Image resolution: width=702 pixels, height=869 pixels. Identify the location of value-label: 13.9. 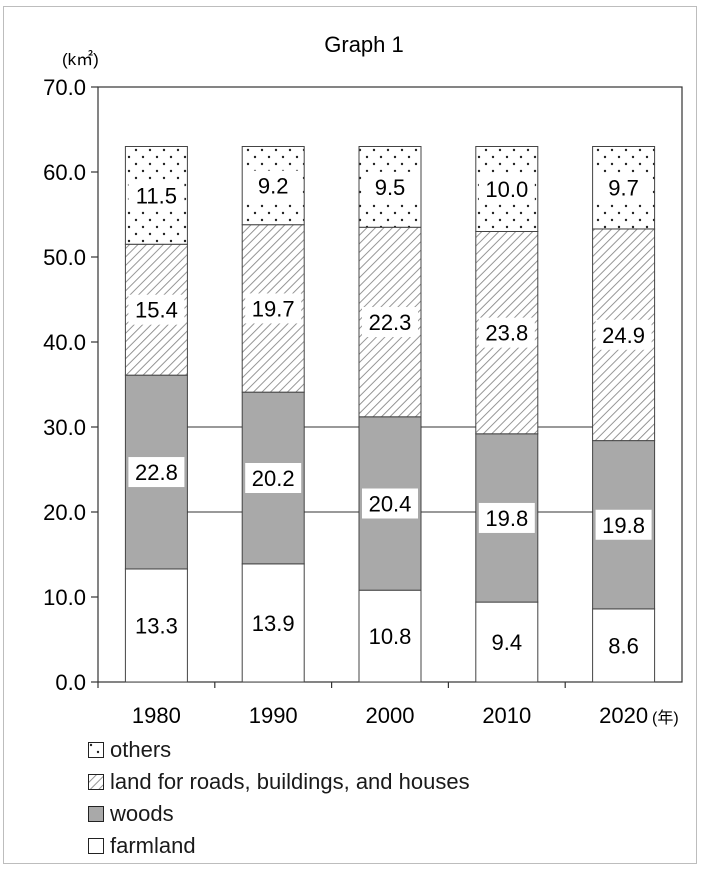
(273, 623).